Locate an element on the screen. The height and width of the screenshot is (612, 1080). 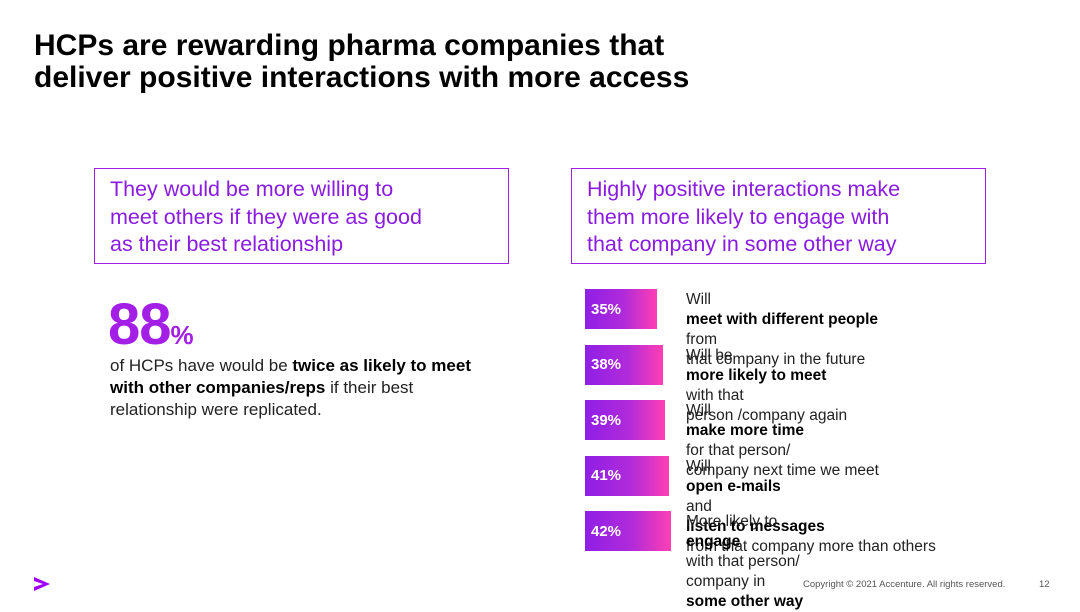
bar-label-bold: more likely to meet is located at coordinates (756, 375).